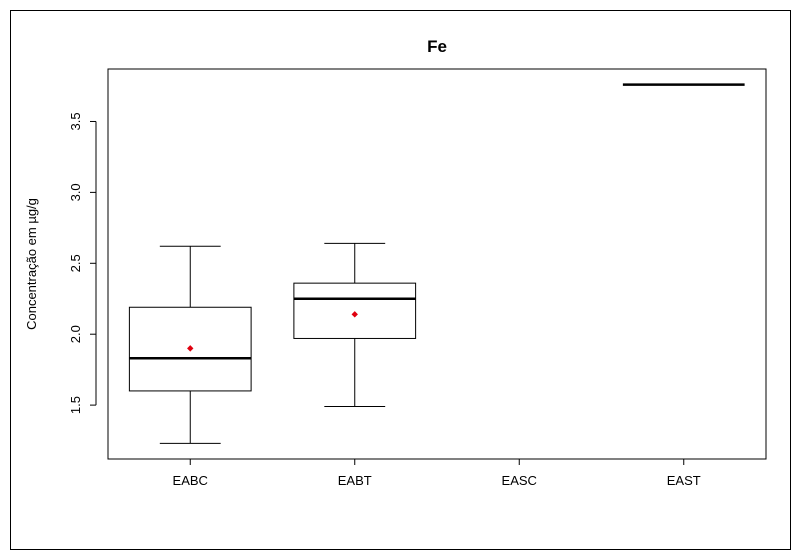  Describe the element at coordinates (75, 121) in the screenshot. I see `y-tick-label: 3.5` at that location.